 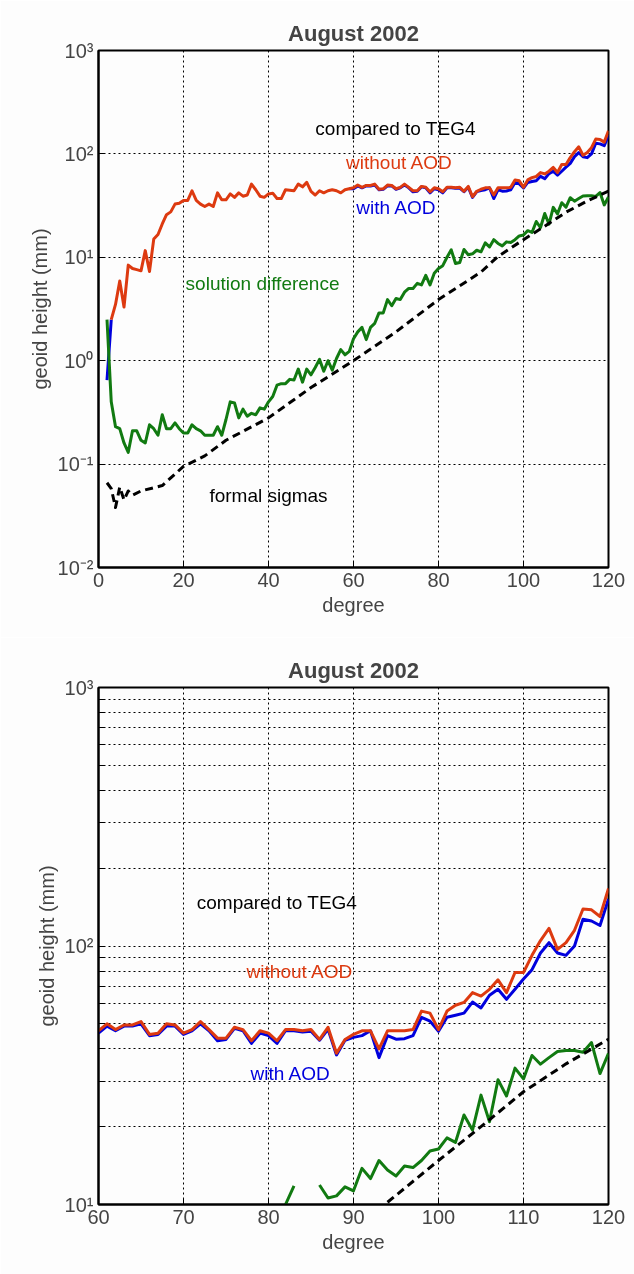 I want to click on x-tick-label: 20, so click(x=183, y=579).